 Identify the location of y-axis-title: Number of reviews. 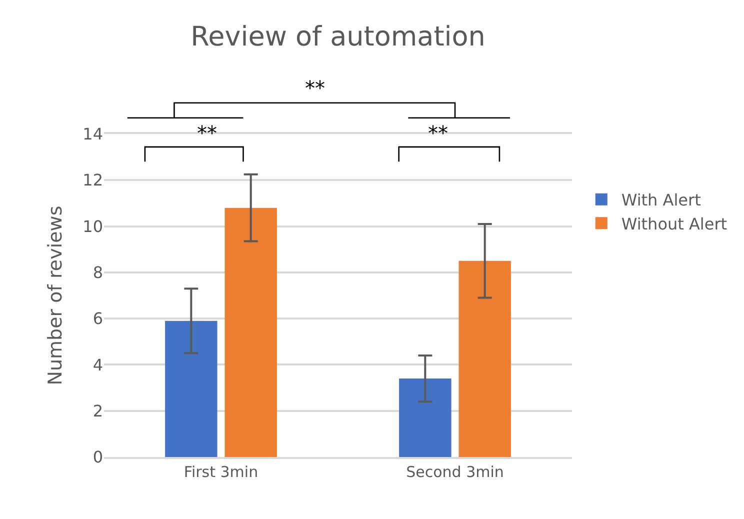
(55, 296).